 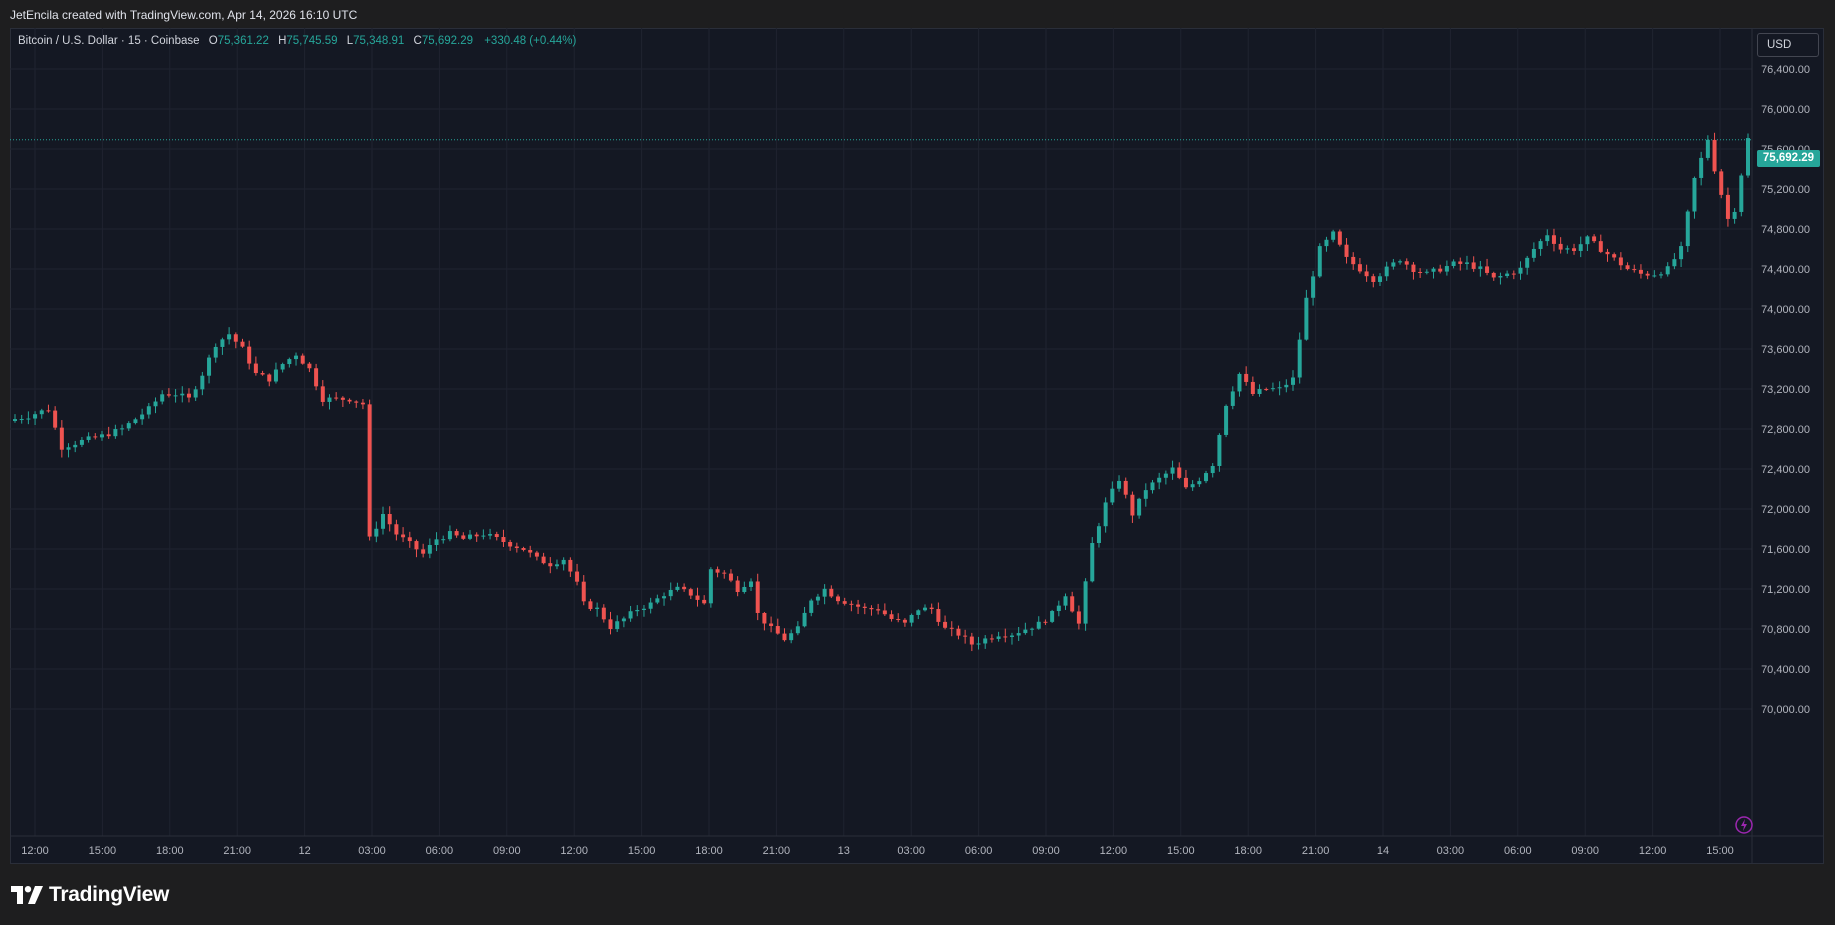 What do you see at coordinates (1788, 45) in the screenshot?
I see `currency-button: USD` at bounding box center [1788, 45].